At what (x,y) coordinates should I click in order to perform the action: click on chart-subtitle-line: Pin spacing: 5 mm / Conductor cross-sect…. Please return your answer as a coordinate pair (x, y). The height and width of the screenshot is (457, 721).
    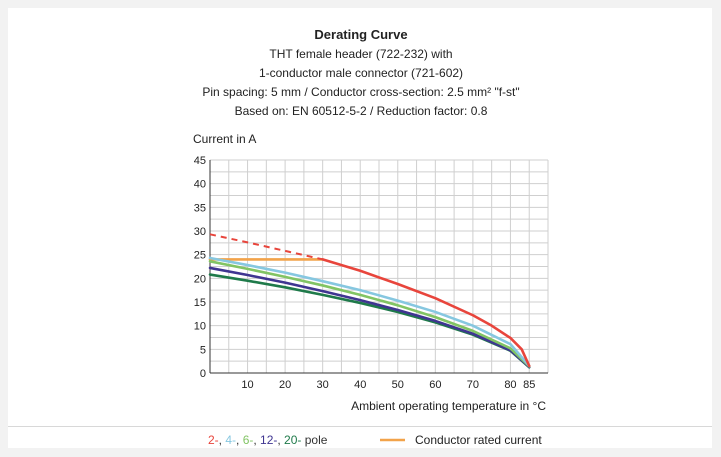
    Looking at the image, I should click on (360, 92).